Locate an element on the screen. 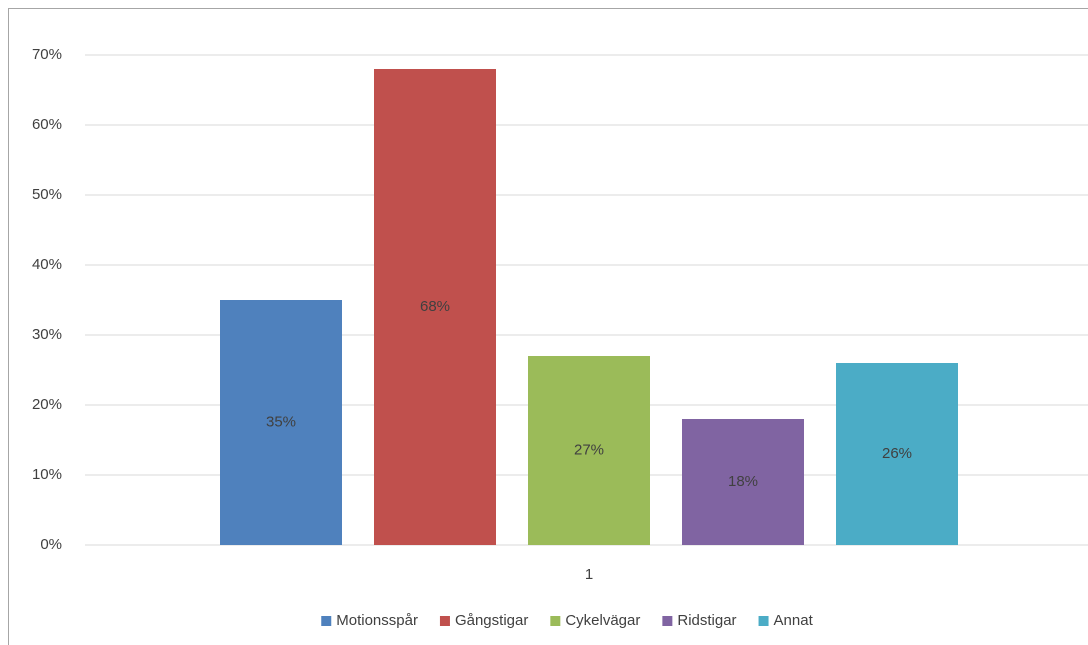  data-label: 35% is located at coordinates (281, 421).